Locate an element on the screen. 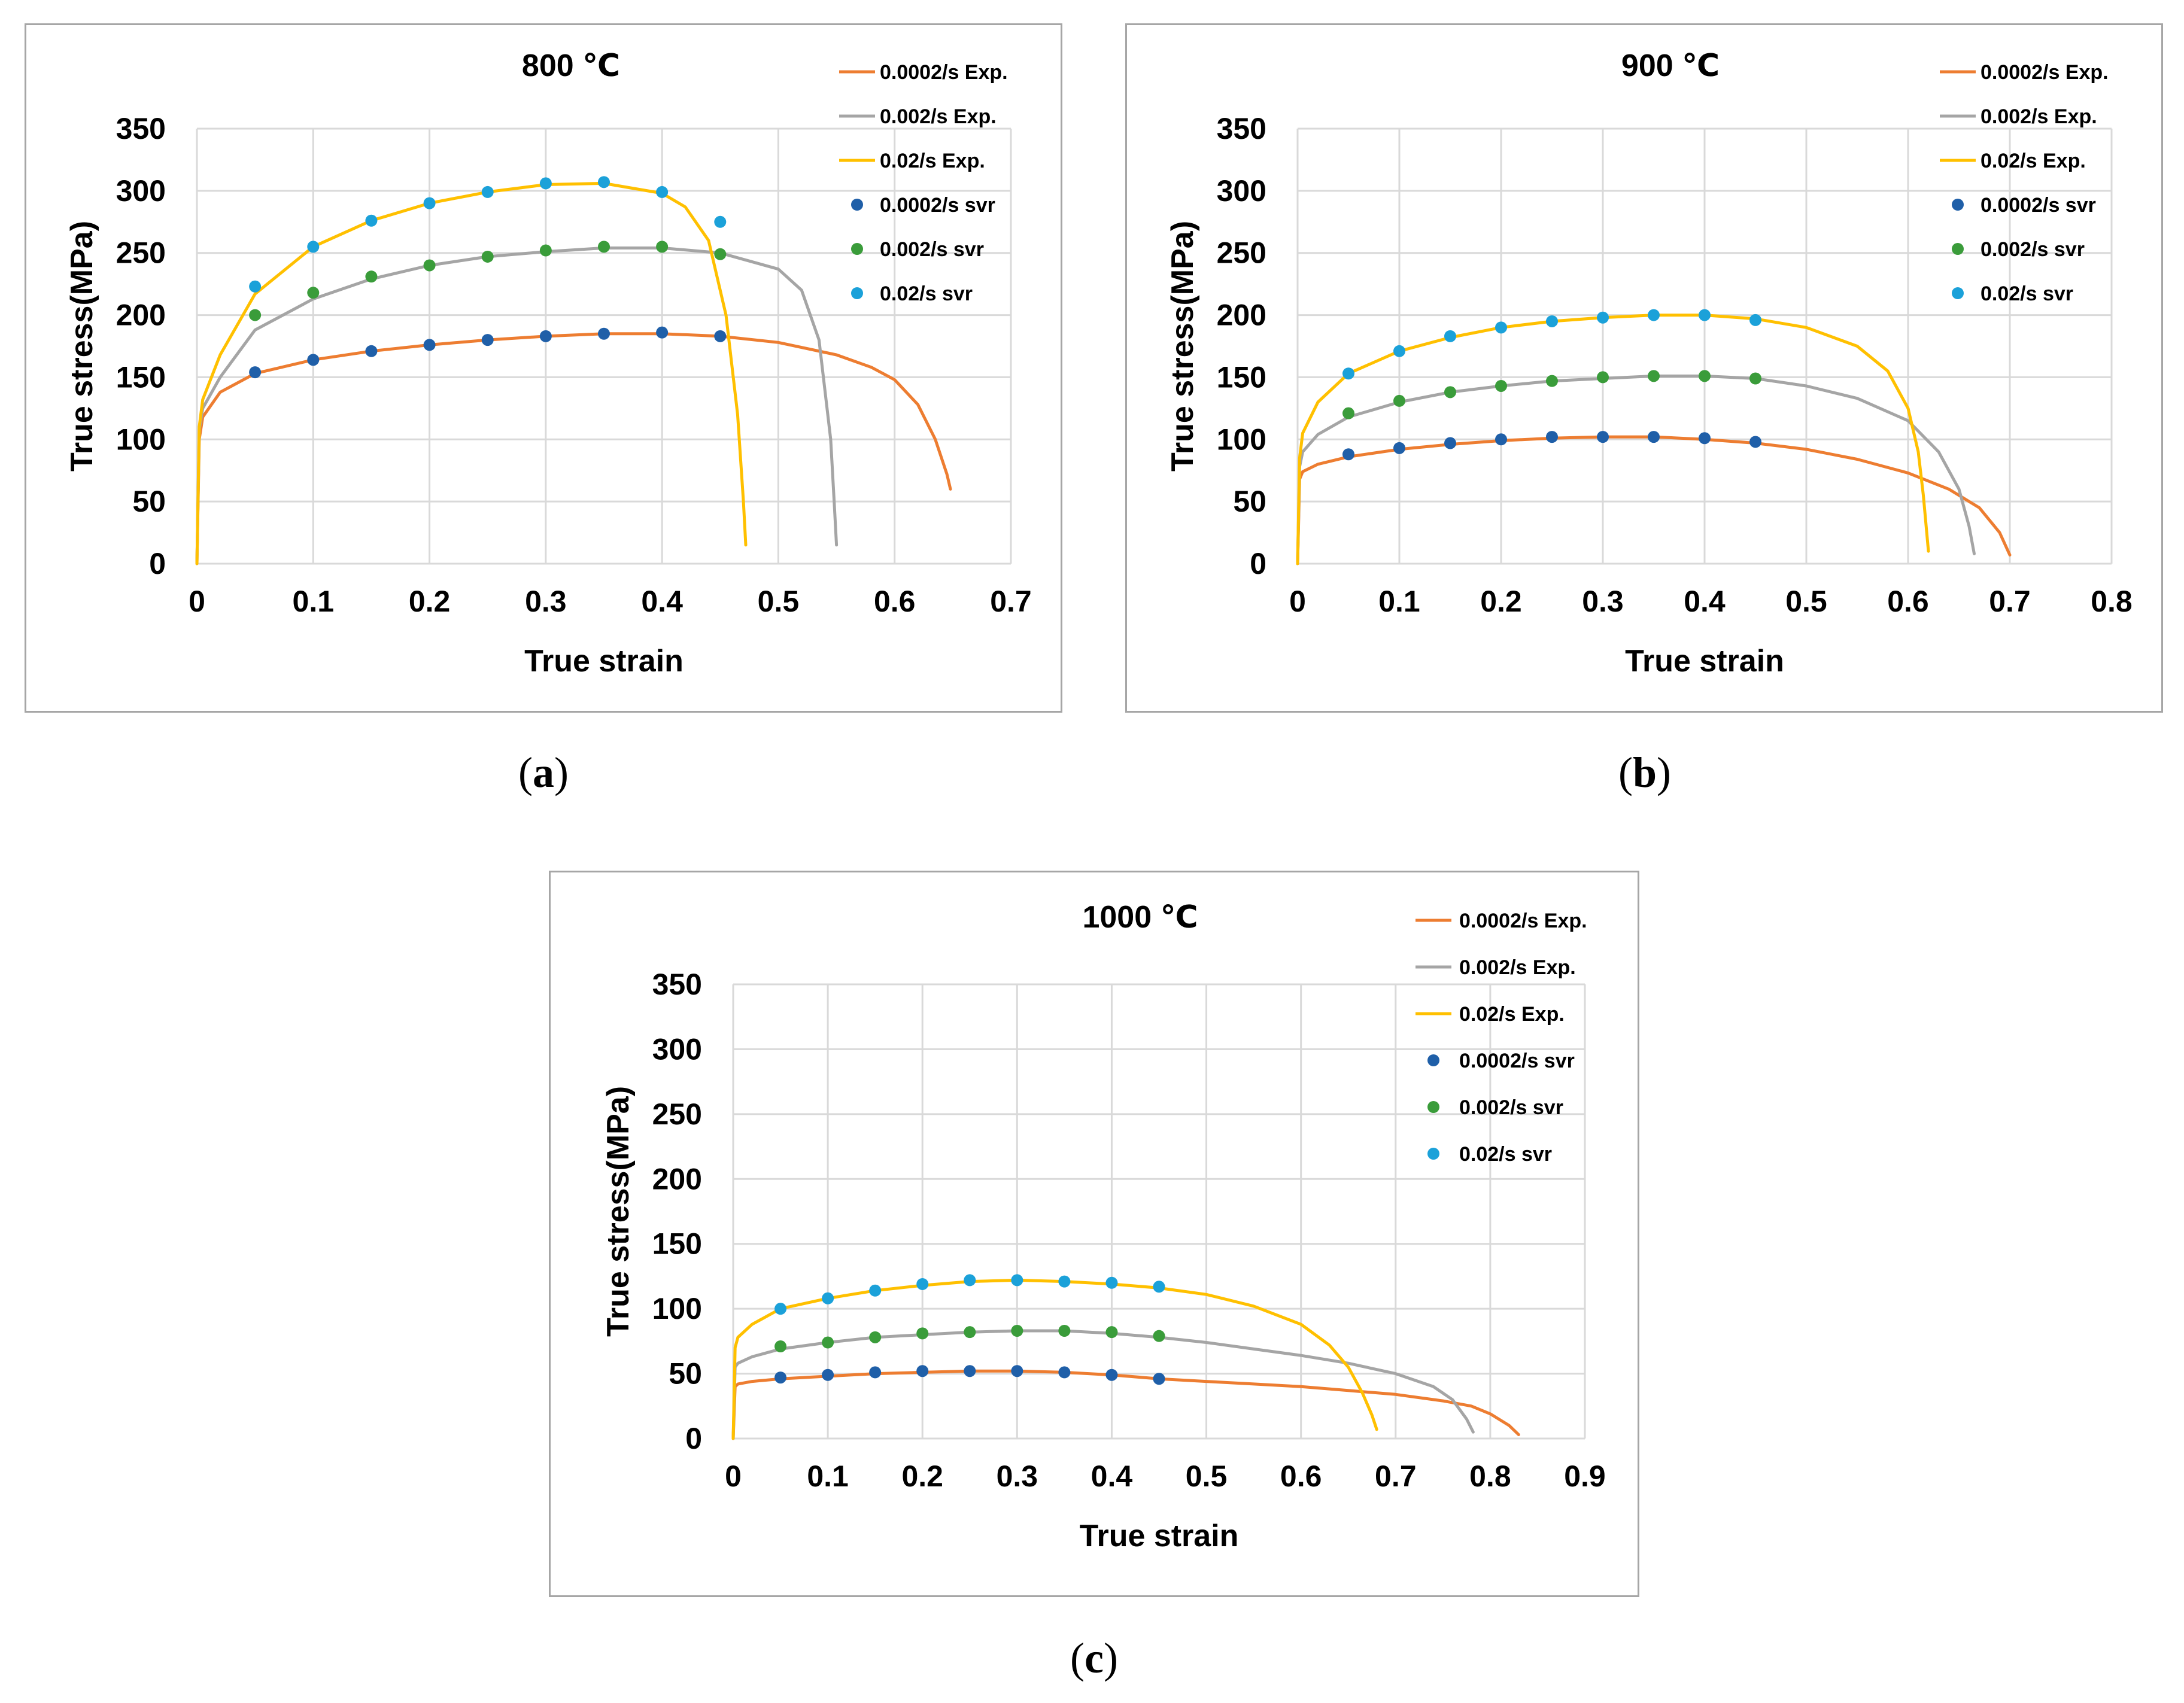  chart-title: 1000 ℃ is located at coordinates (1140, 918).